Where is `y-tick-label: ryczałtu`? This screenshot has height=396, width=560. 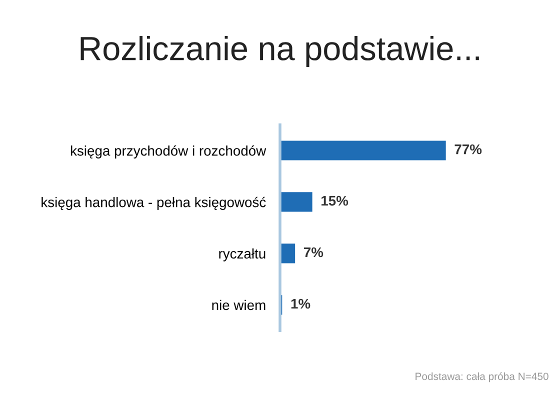
y-tick-label: ryczałtu is located at coordinates (242, 255).